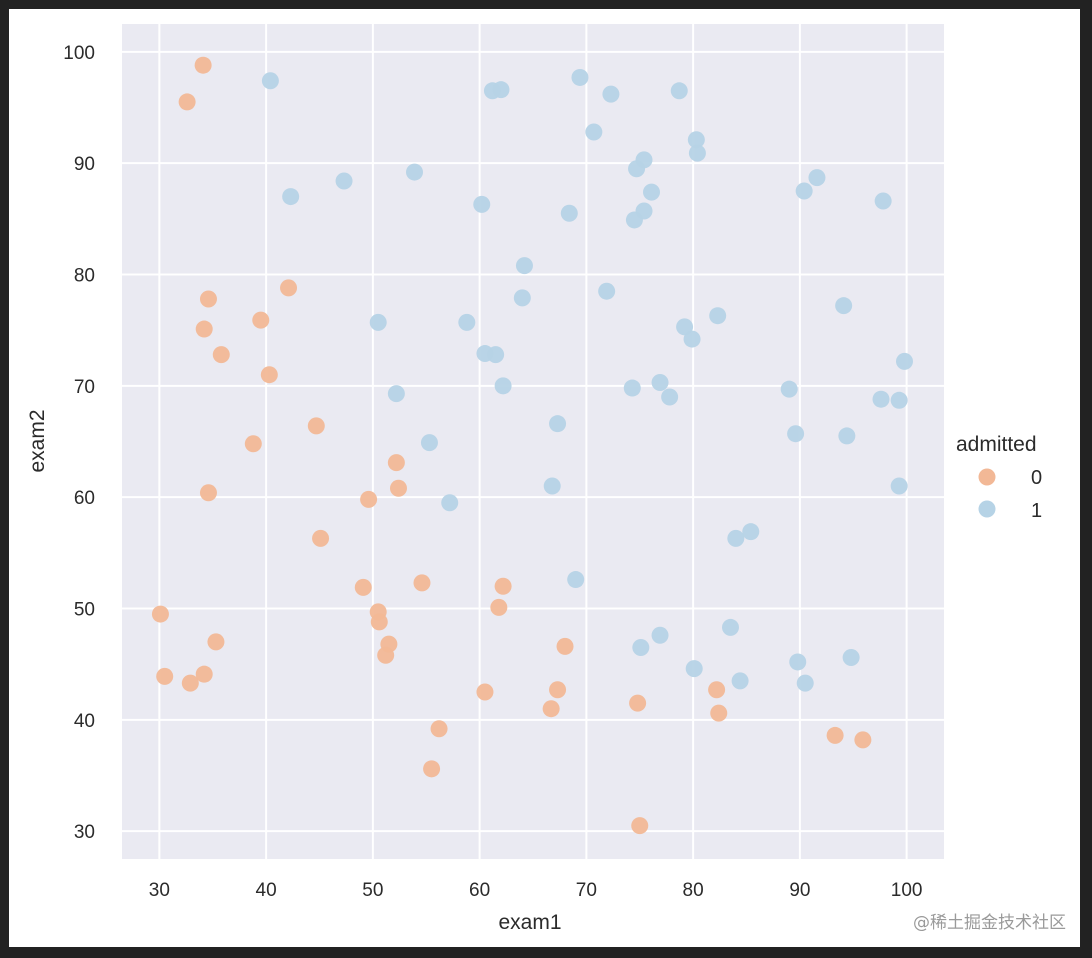 The image size is (1092, 958). I want to click on y-tick-label: 60, so click(84, 498).